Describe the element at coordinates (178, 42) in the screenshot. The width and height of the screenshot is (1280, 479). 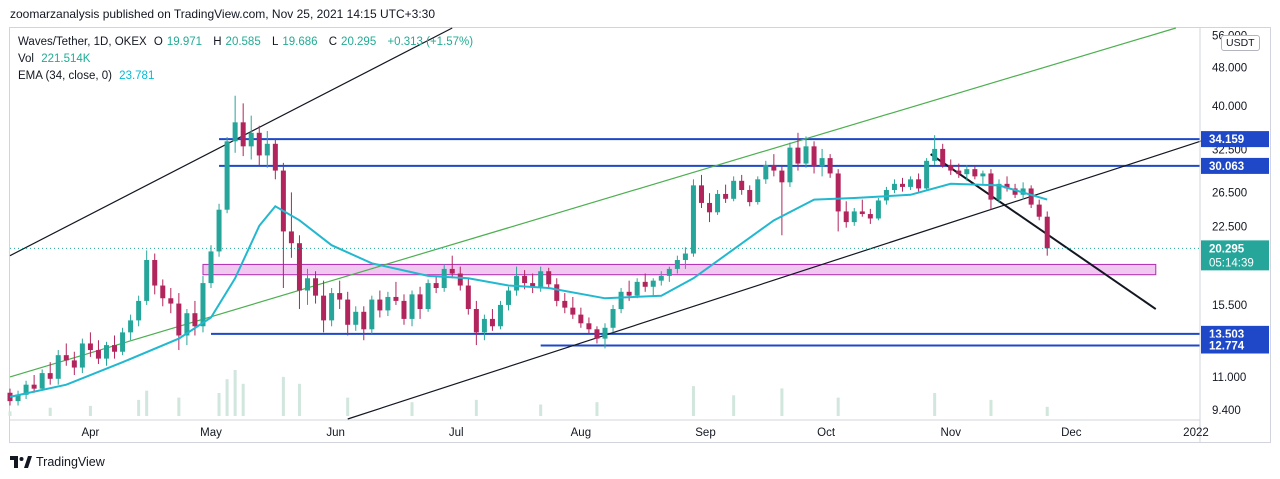
I see `legend-open: O 19.971` at that location.